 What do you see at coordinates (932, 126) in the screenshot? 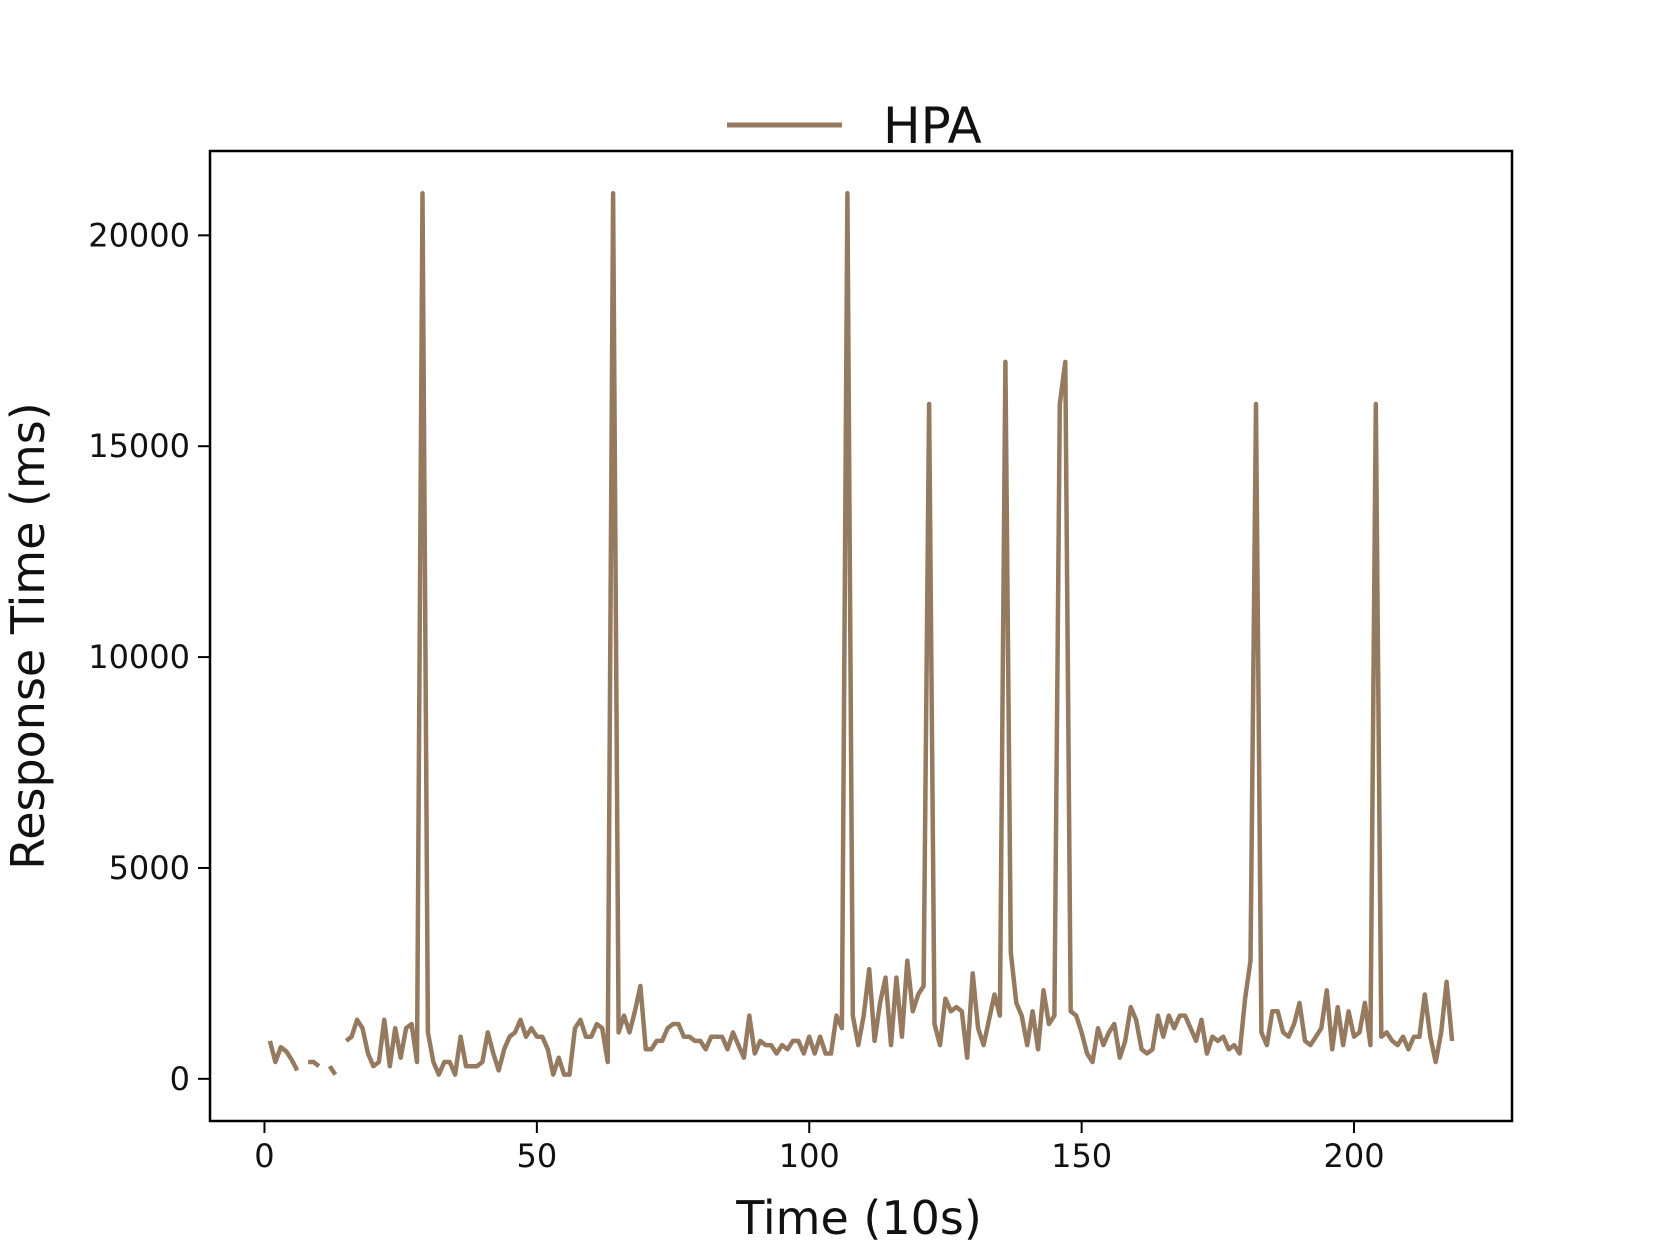
I see `legend-label-hpa: HPA` at bounding box center [932, 126].